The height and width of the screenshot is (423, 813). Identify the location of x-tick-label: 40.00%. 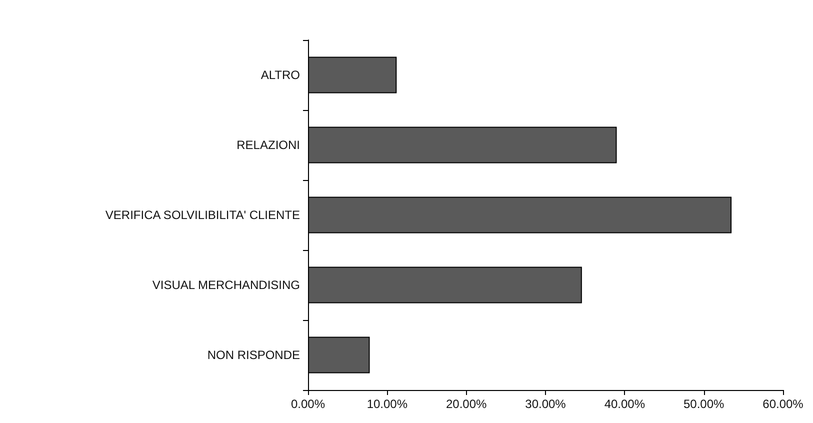
(625, 404).